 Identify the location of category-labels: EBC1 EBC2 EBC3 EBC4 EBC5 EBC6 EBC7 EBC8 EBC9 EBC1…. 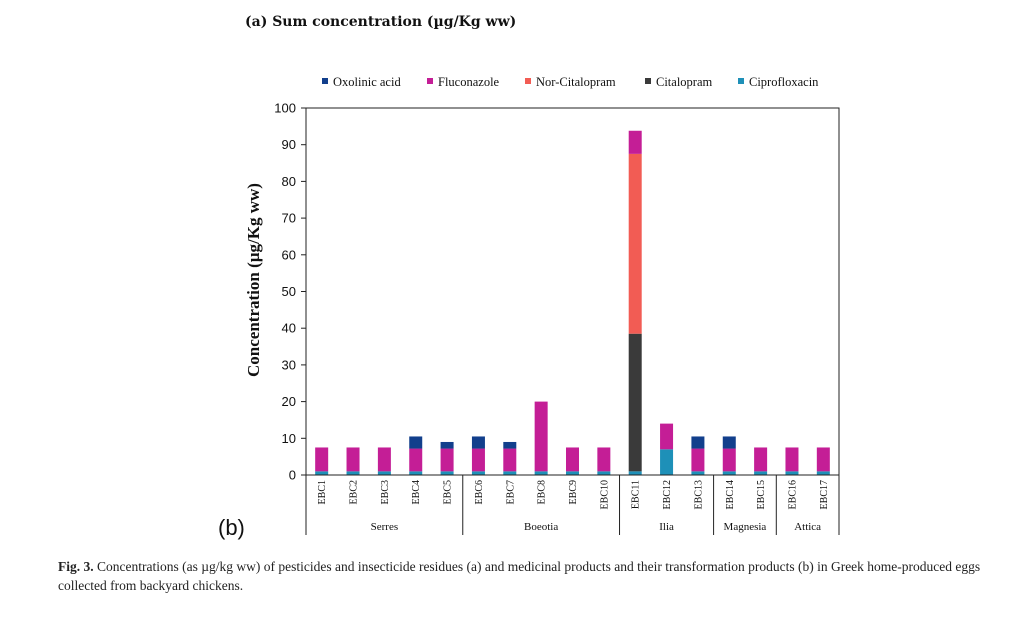
(573, 494).